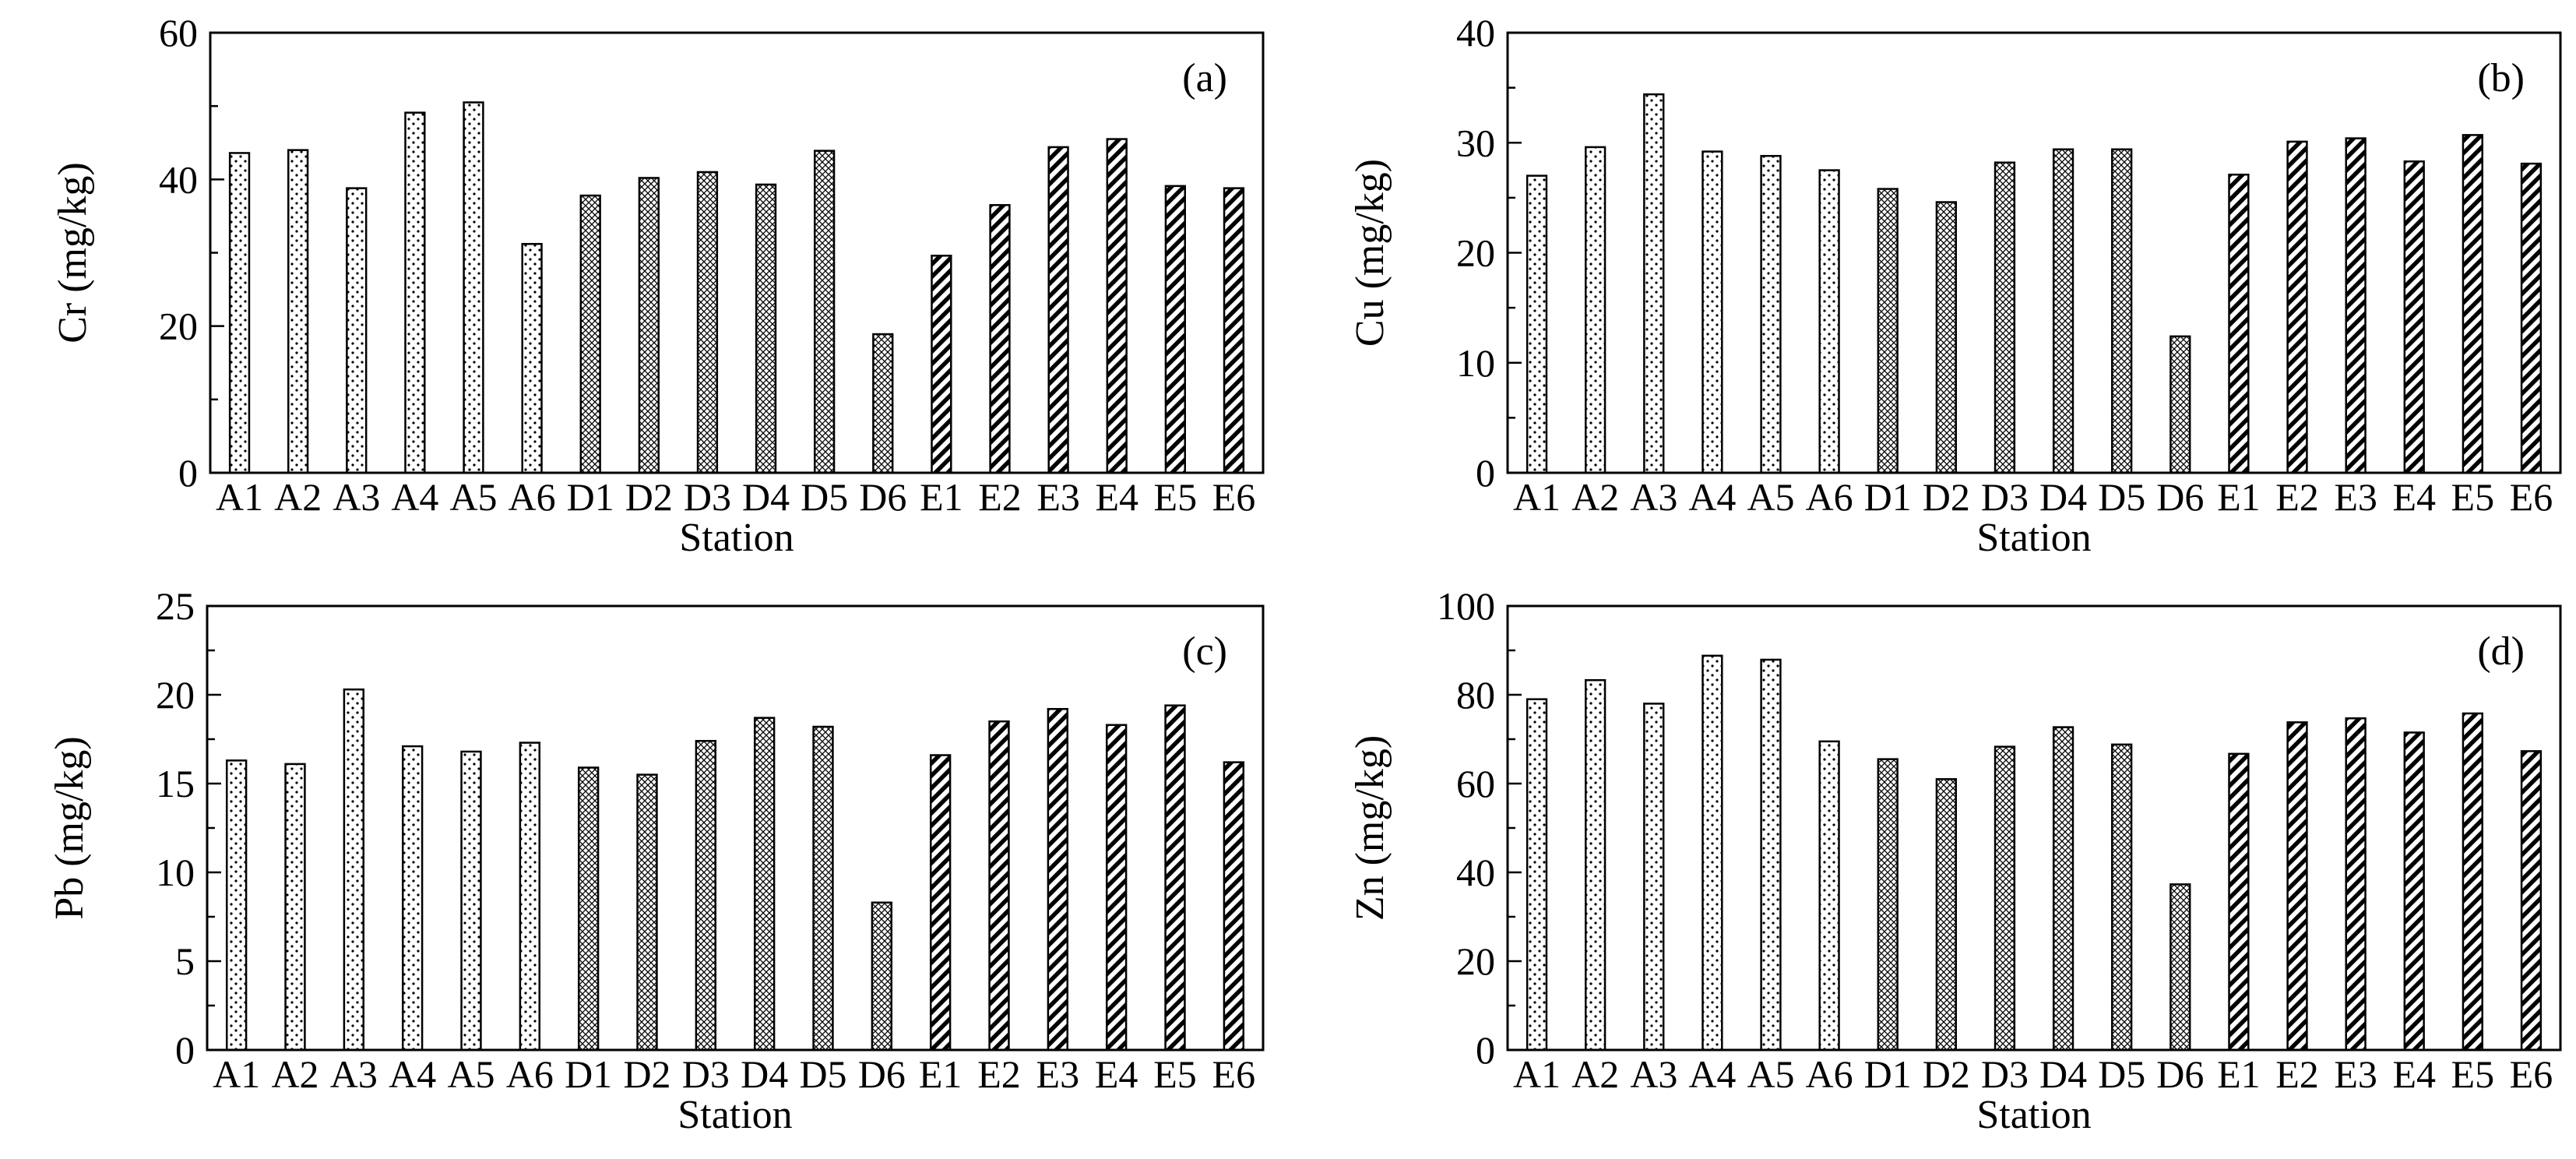 This screenshot has width=2576, height=1159. I want to click on xtick-label-c-A5: A5, so click(470, 1074).